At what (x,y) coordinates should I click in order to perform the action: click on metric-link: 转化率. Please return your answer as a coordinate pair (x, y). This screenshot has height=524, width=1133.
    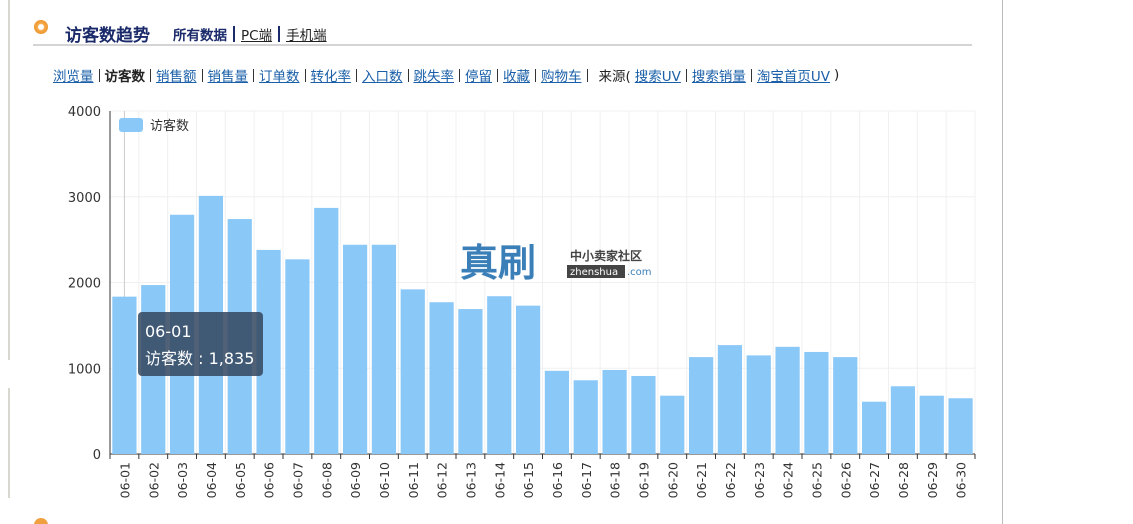
    Looking at the image, I should click on (331, 77).